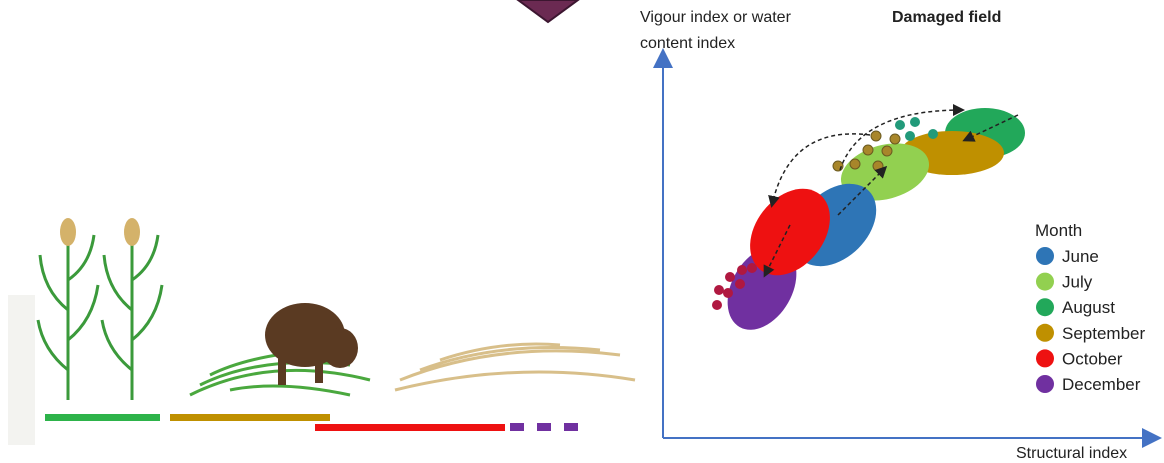  What do you see at coordinates (1077, 282) in the screenshot?
I see `legend-label: July` at bounding box center [1077, 282].